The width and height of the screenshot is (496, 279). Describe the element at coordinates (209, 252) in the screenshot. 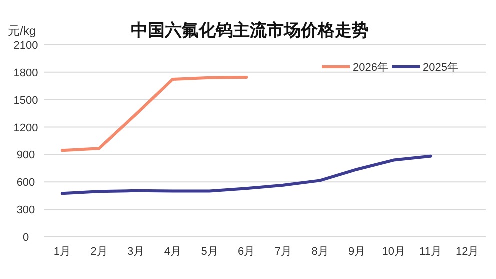

I see `x-tick-label: 5月` at that location.